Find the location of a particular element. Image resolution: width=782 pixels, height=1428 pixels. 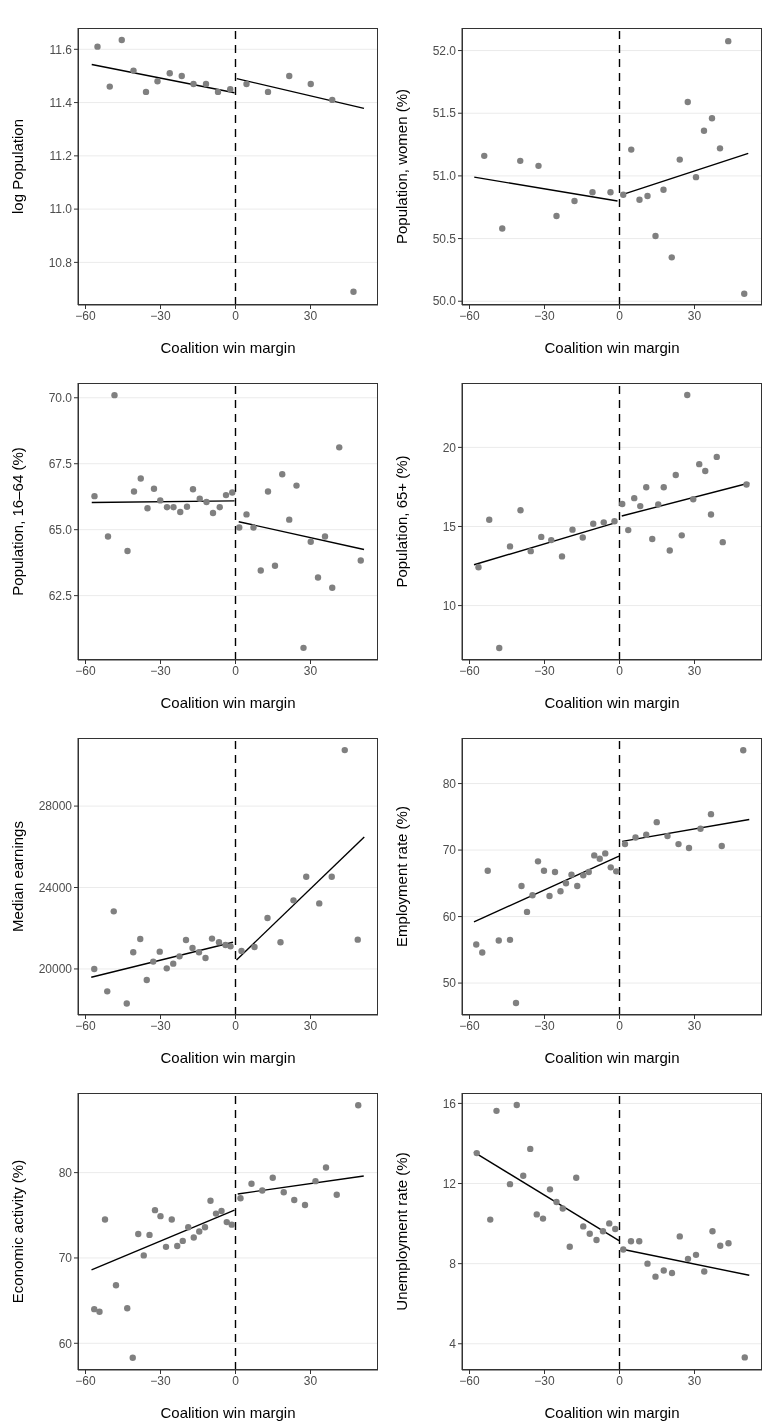

y-tick-label: 11.2 is located at coordinates (61, 156).